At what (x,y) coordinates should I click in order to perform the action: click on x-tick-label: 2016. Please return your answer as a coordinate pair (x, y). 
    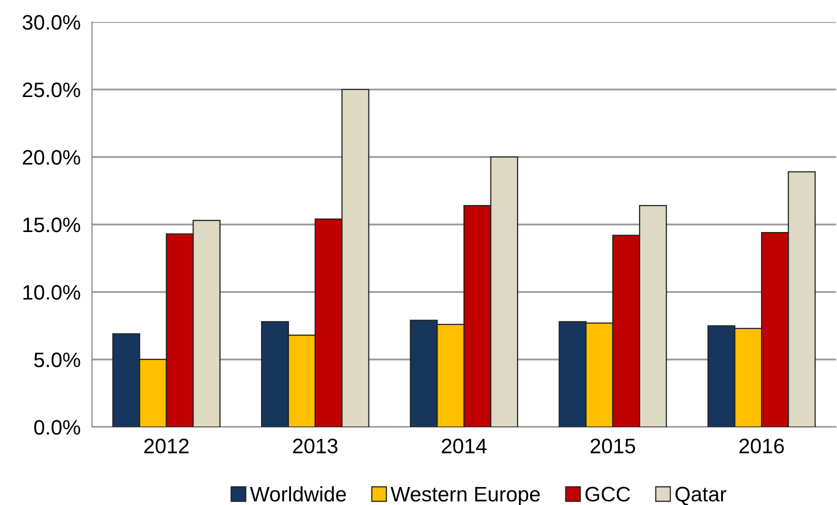
    Looking at the image, I should click on (761, 446).